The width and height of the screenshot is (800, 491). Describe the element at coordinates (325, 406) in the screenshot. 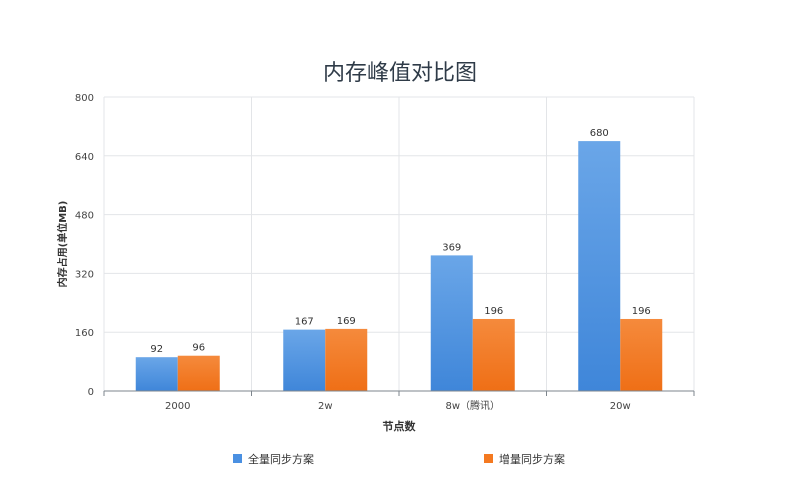

I see `x-tick-label: 2w` at that location.